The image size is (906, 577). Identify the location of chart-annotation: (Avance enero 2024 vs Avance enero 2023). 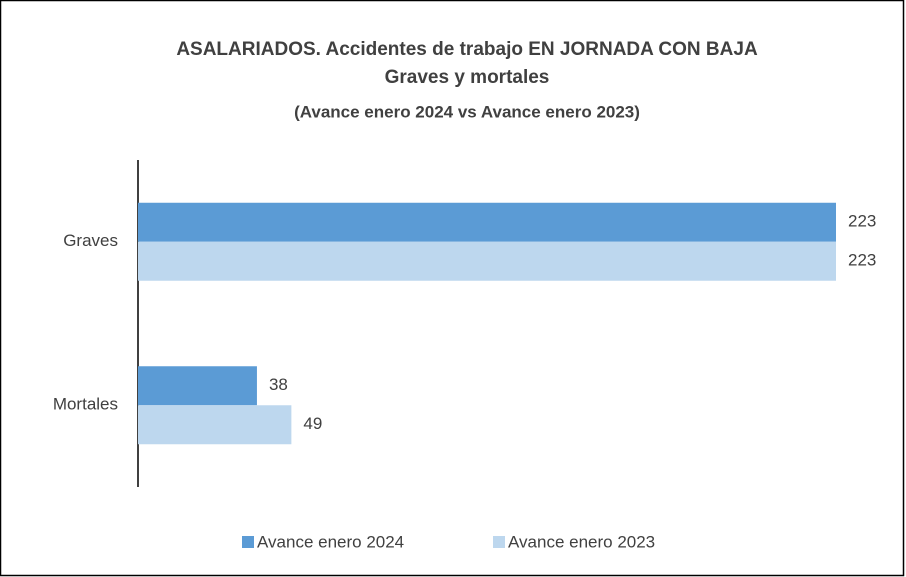
(467, 111).